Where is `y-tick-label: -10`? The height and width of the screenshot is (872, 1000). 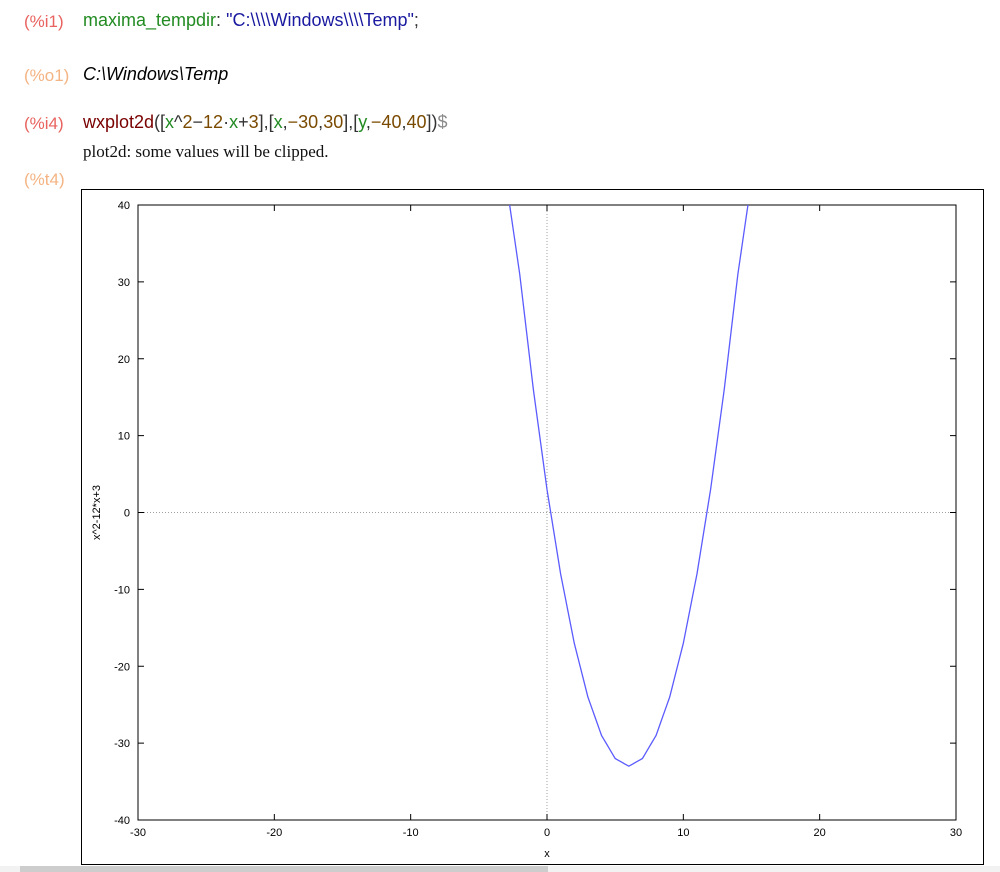
y-tick-label: -10 is located at coordinates (122, 590).